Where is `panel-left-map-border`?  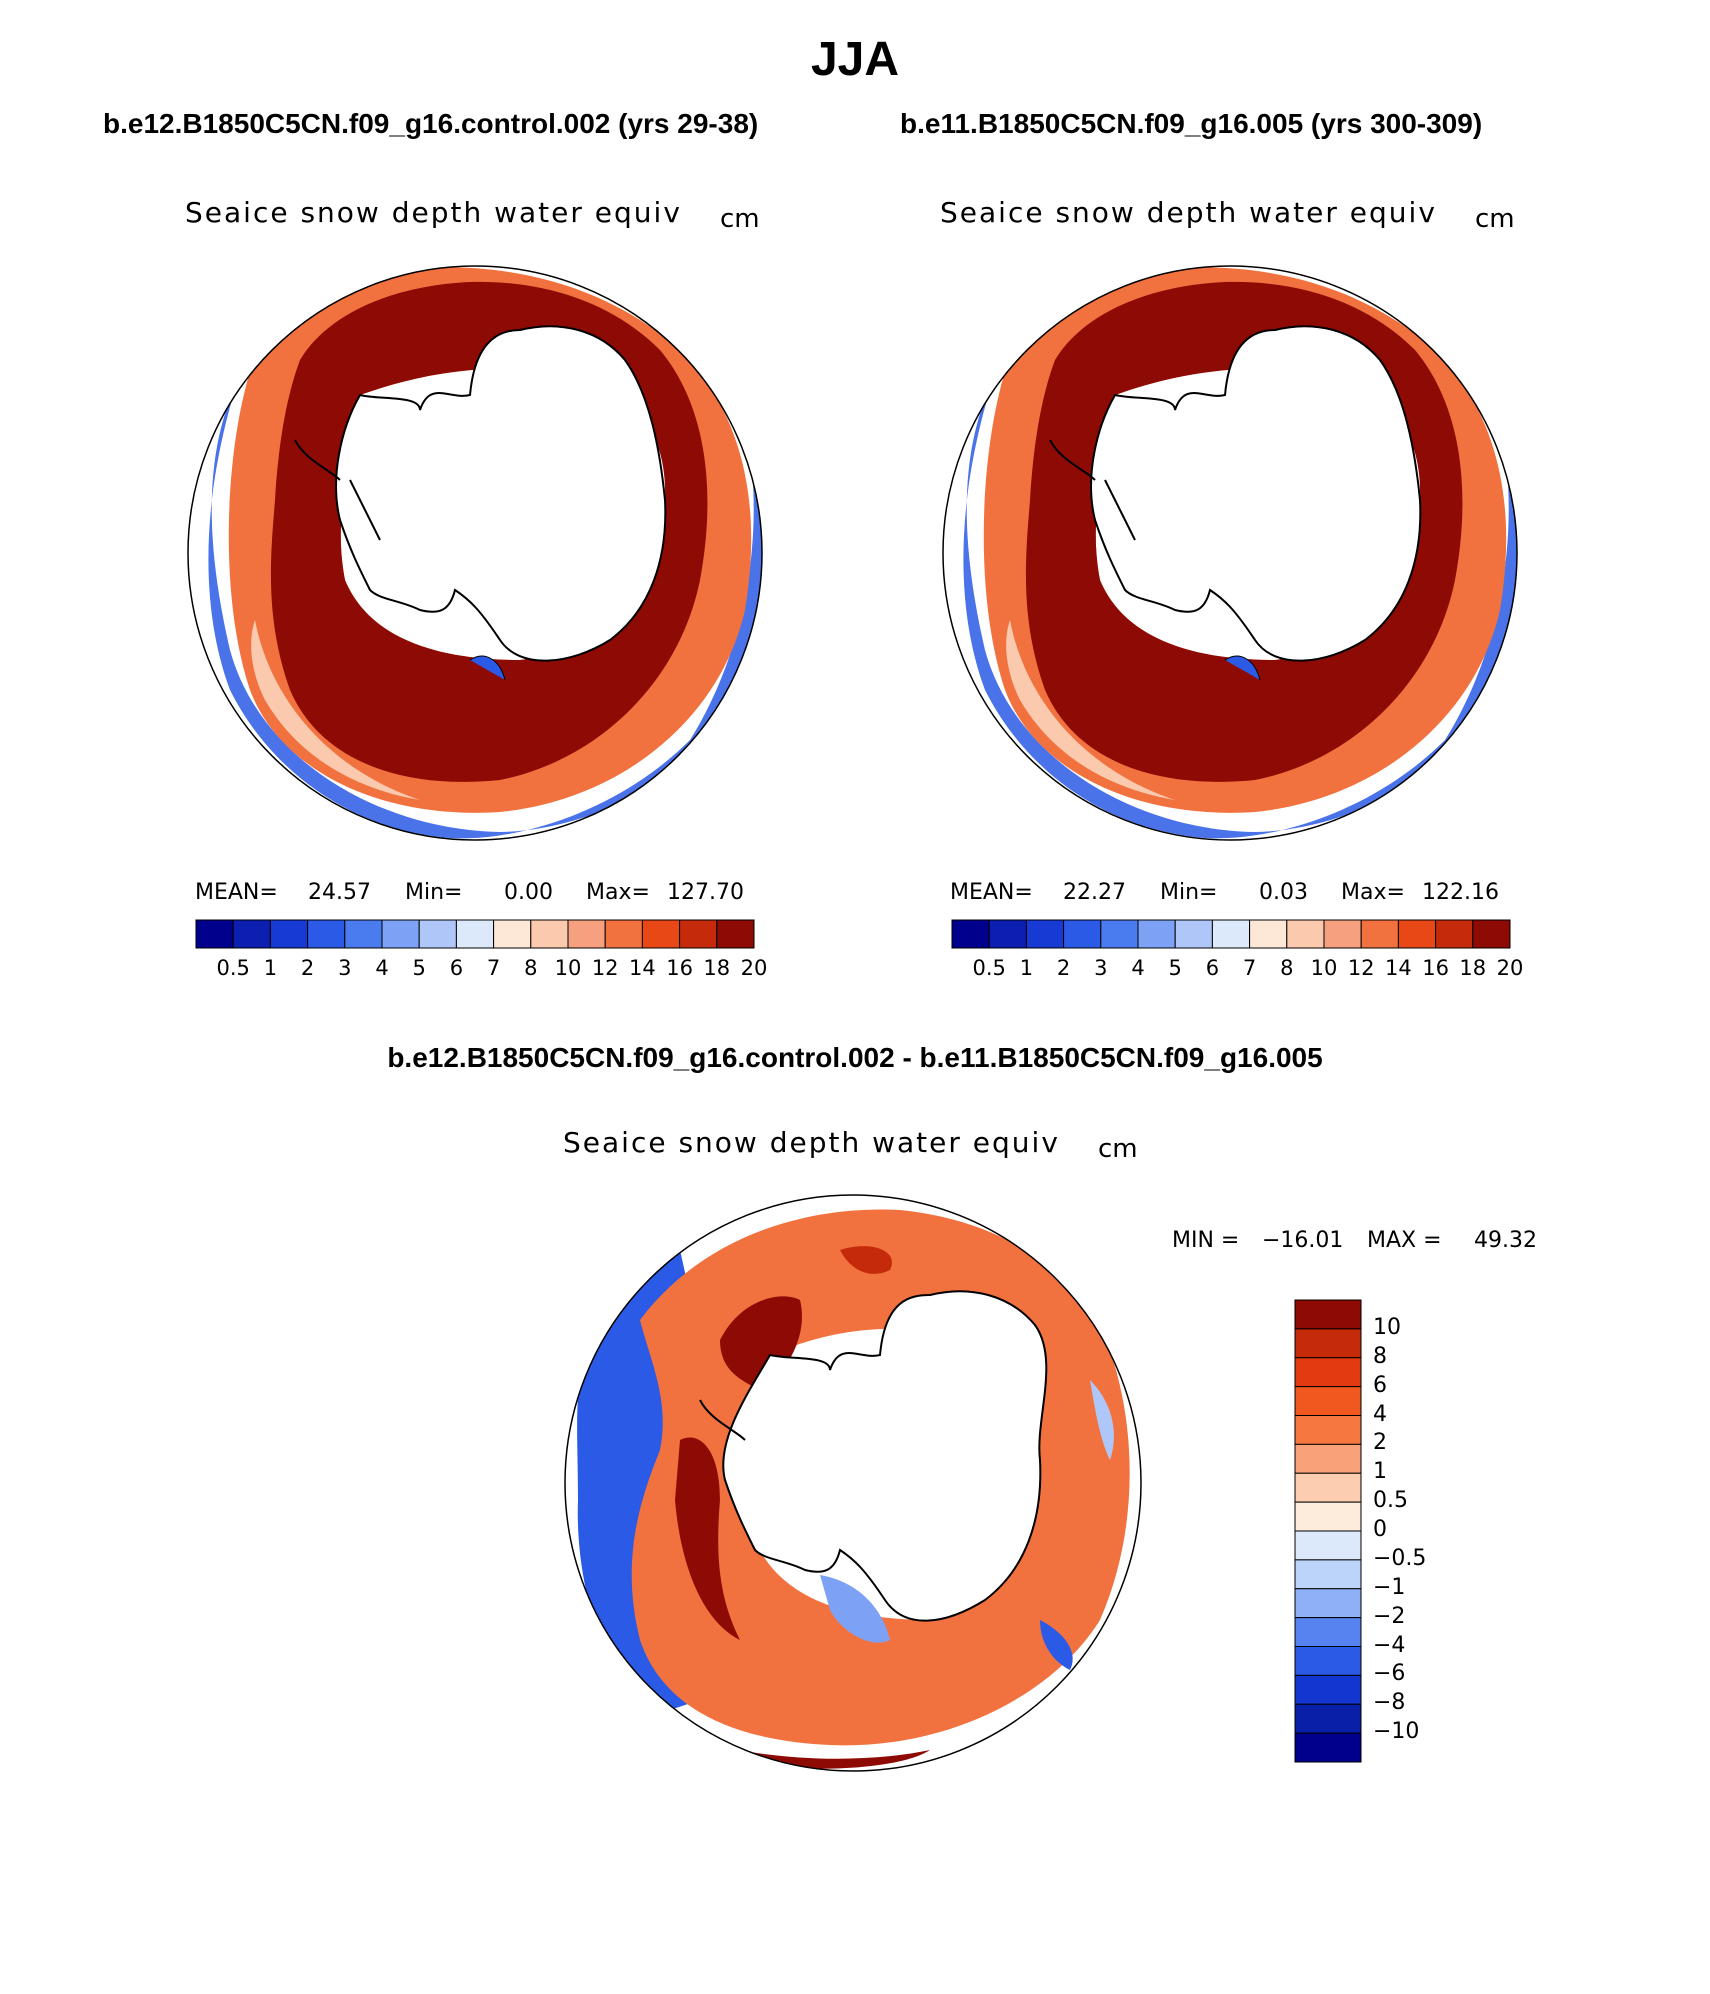 panel-left-map-border is located at coordinates (475, 553).